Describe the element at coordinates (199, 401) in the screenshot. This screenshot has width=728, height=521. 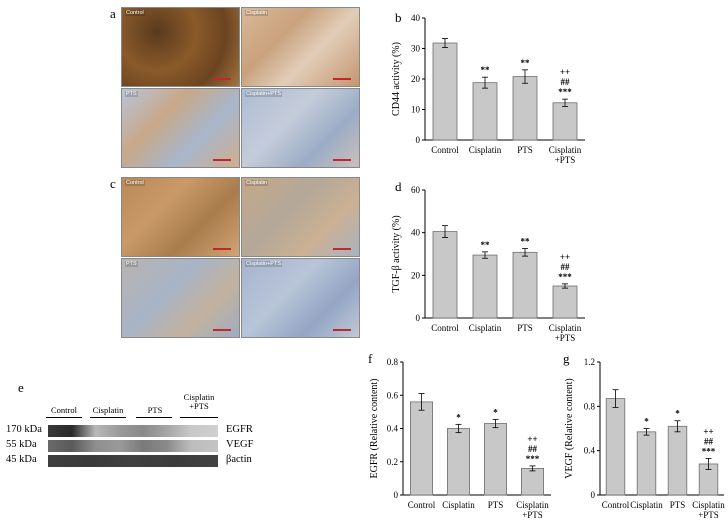
I see `blot-group-label: Cisplatin +PTS` at that location.